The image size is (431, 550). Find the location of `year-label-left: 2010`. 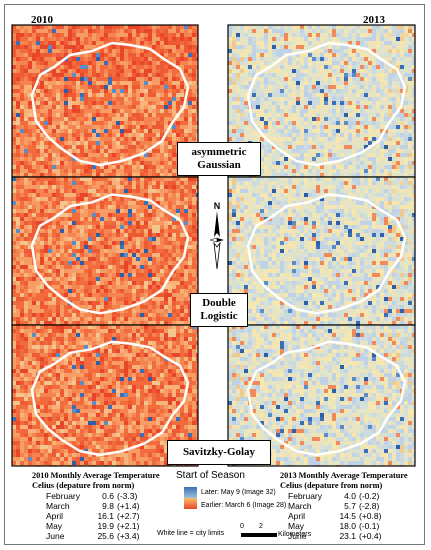

year-label-left: 2010 is located at coordinates (42, 20).